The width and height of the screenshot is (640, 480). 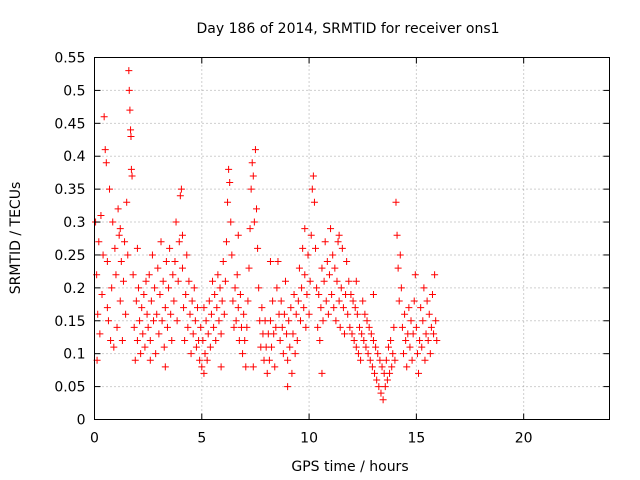 I want to click on x-axis-label: GPS time / hours, so click(x=349, y=467).